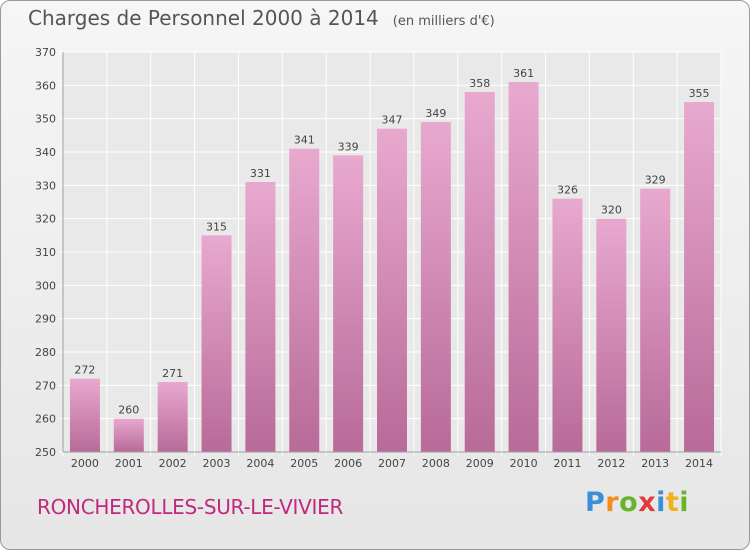 Image resolution: width=750 pixels, height=550 pixels. Describe the element at coordinates (45, 419) in the screenshot. I see `y-tick-label: 260` at that location.